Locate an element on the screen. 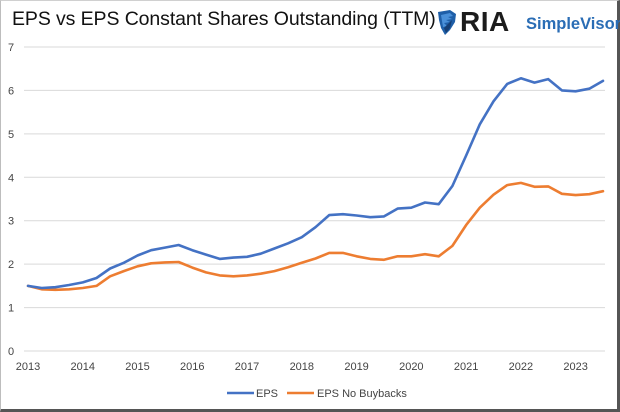  eagle-shield-icon is located at coordinates (447, 22).